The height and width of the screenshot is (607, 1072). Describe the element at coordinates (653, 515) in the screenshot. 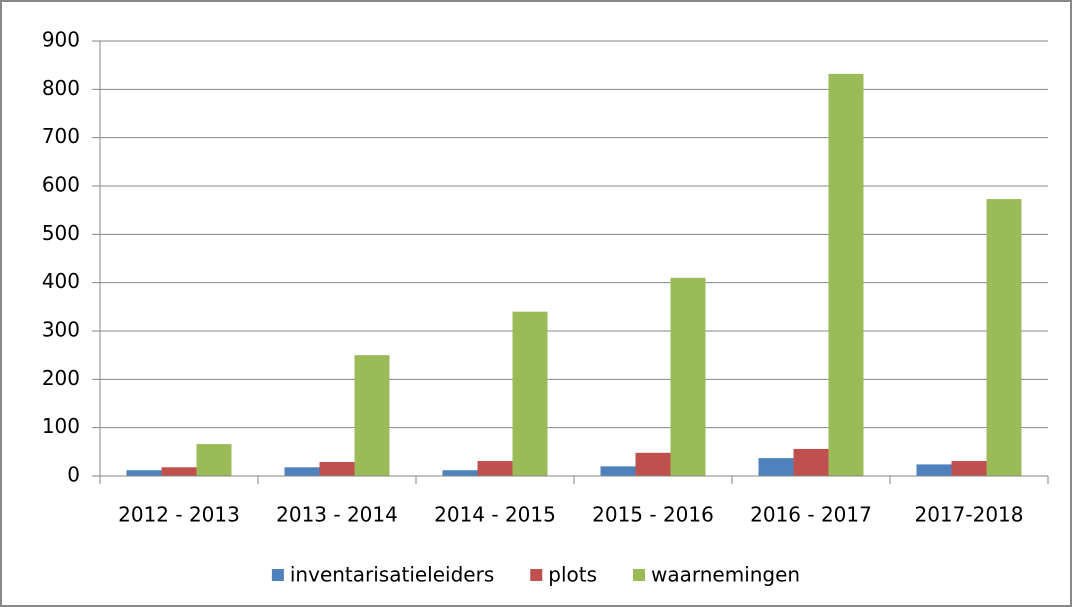

I see `x-tick-label: 2015 - 2016` at that location.